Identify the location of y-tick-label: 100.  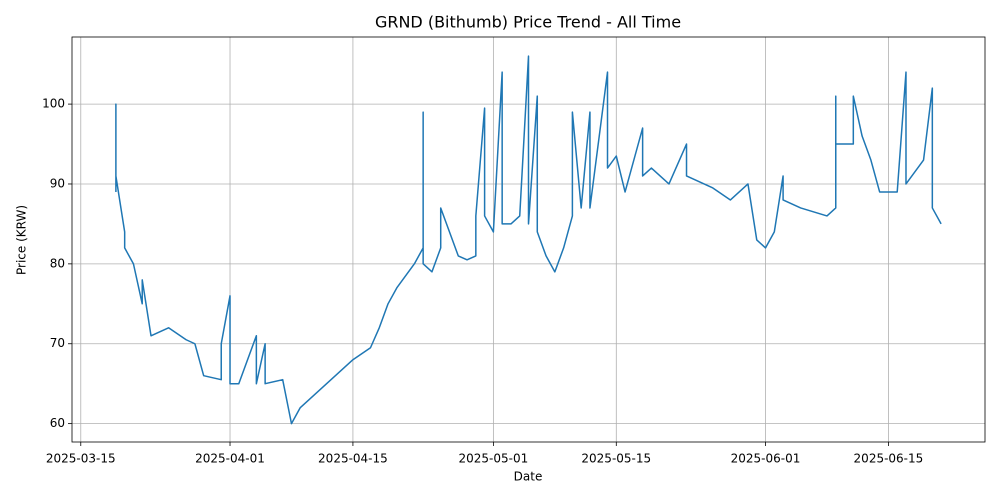
(53, 104).